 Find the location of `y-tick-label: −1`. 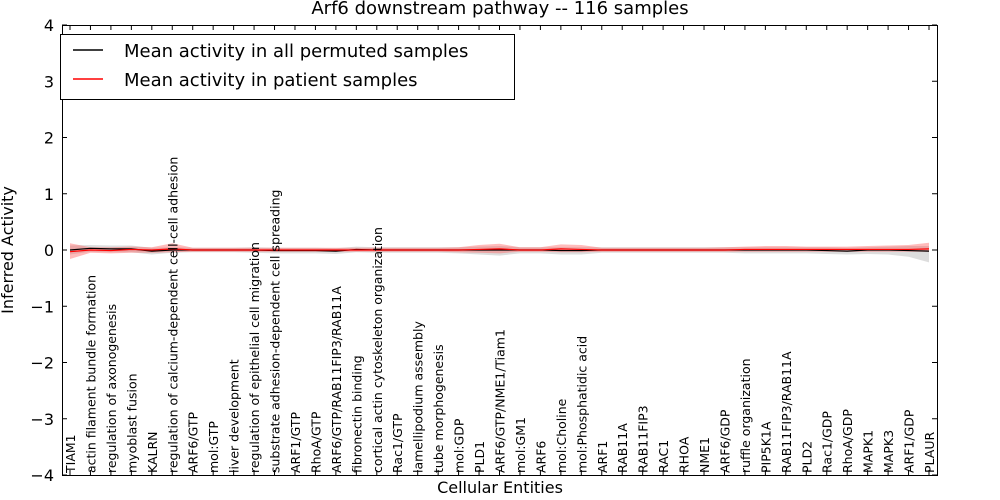

y-tick-label: −1 is located at coordinates (42, 306).